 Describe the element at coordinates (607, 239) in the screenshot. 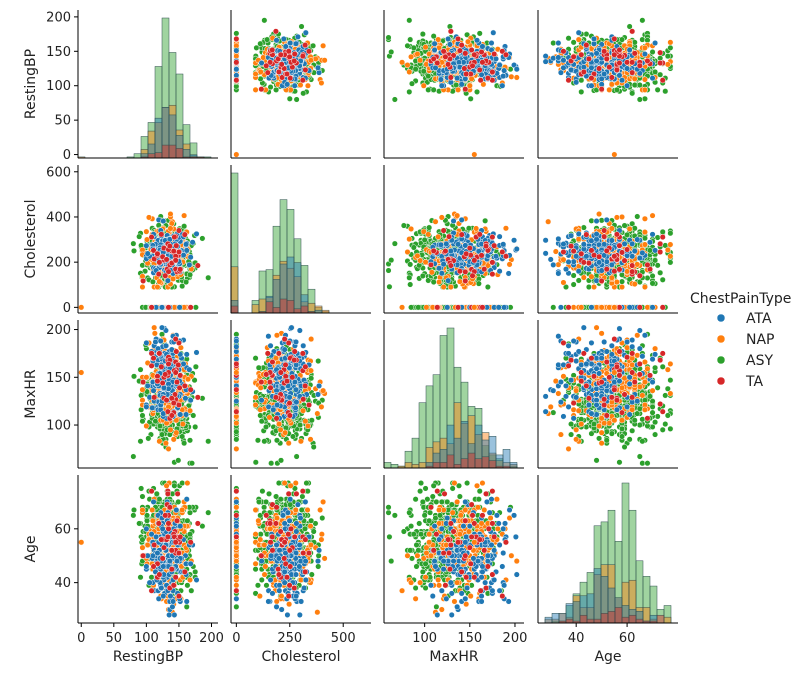

I see `panel-Cholesterol-vs-Age` at that location.